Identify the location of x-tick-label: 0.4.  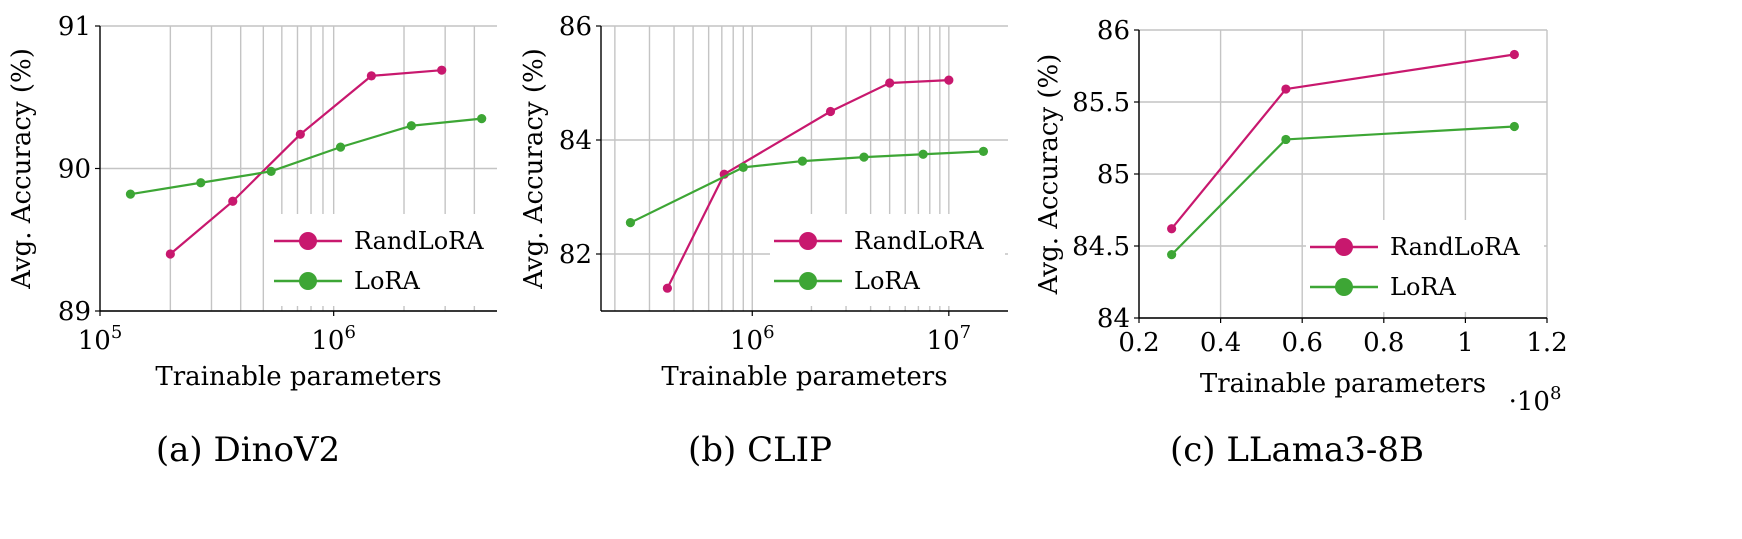
(1220, 343).